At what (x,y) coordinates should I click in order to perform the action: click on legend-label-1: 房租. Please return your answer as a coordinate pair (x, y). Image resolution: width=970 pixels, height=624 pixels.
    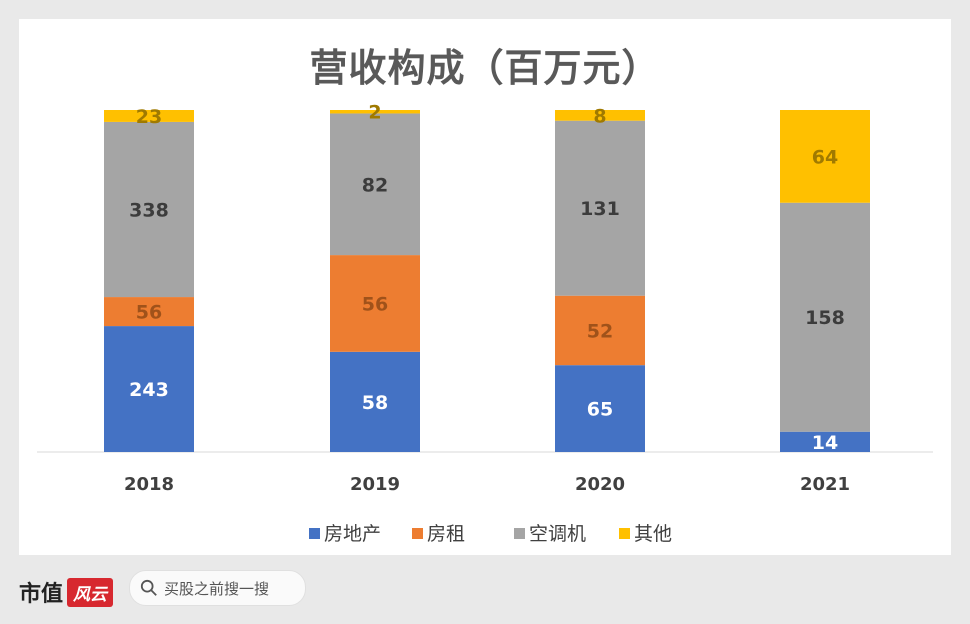
    Looking at the image, I should click on (446, 534).